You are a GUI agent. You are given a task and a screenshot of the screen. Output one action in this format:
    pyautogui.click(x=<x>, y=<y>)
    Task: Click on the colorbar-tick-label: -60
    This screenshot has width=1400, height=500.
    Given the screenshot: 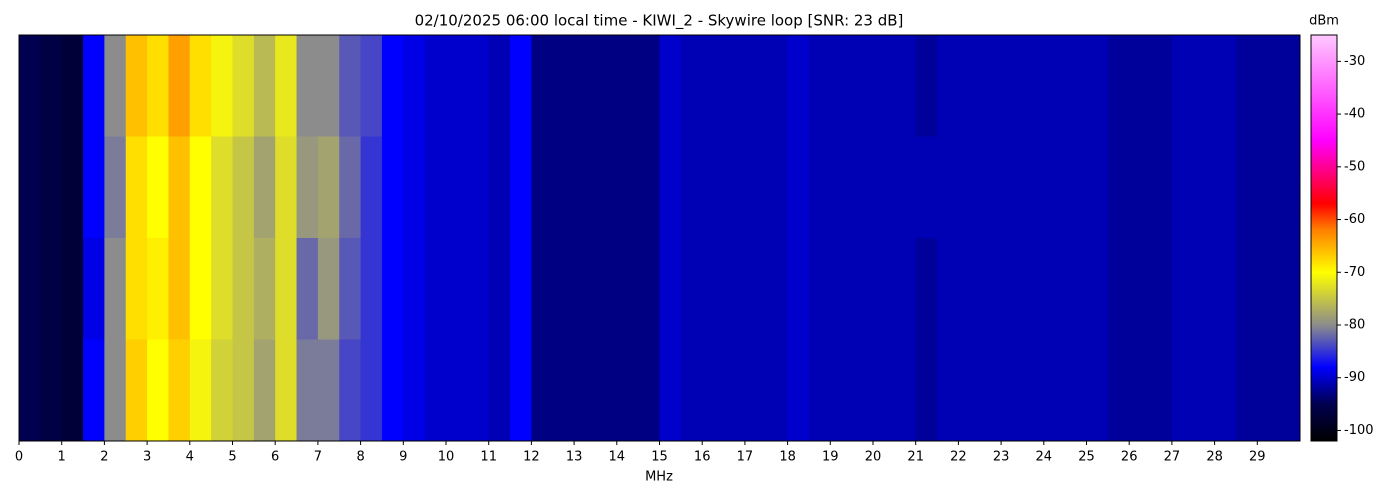 What is the action you would take?
    pyautogui.click(x=1354, y=219)
    